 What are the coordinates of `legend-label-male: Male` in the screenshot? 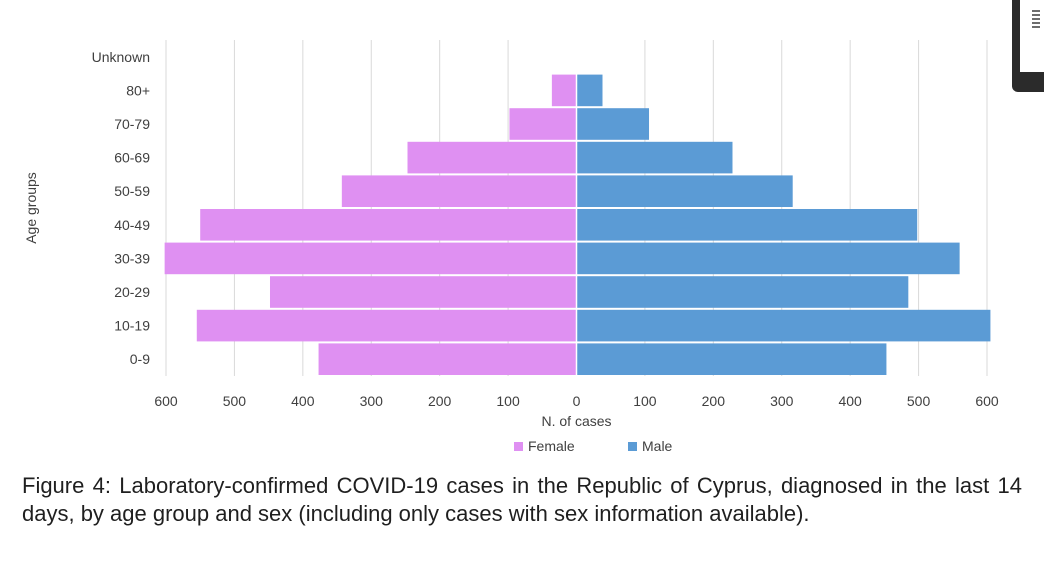 It's located at (657, 446).